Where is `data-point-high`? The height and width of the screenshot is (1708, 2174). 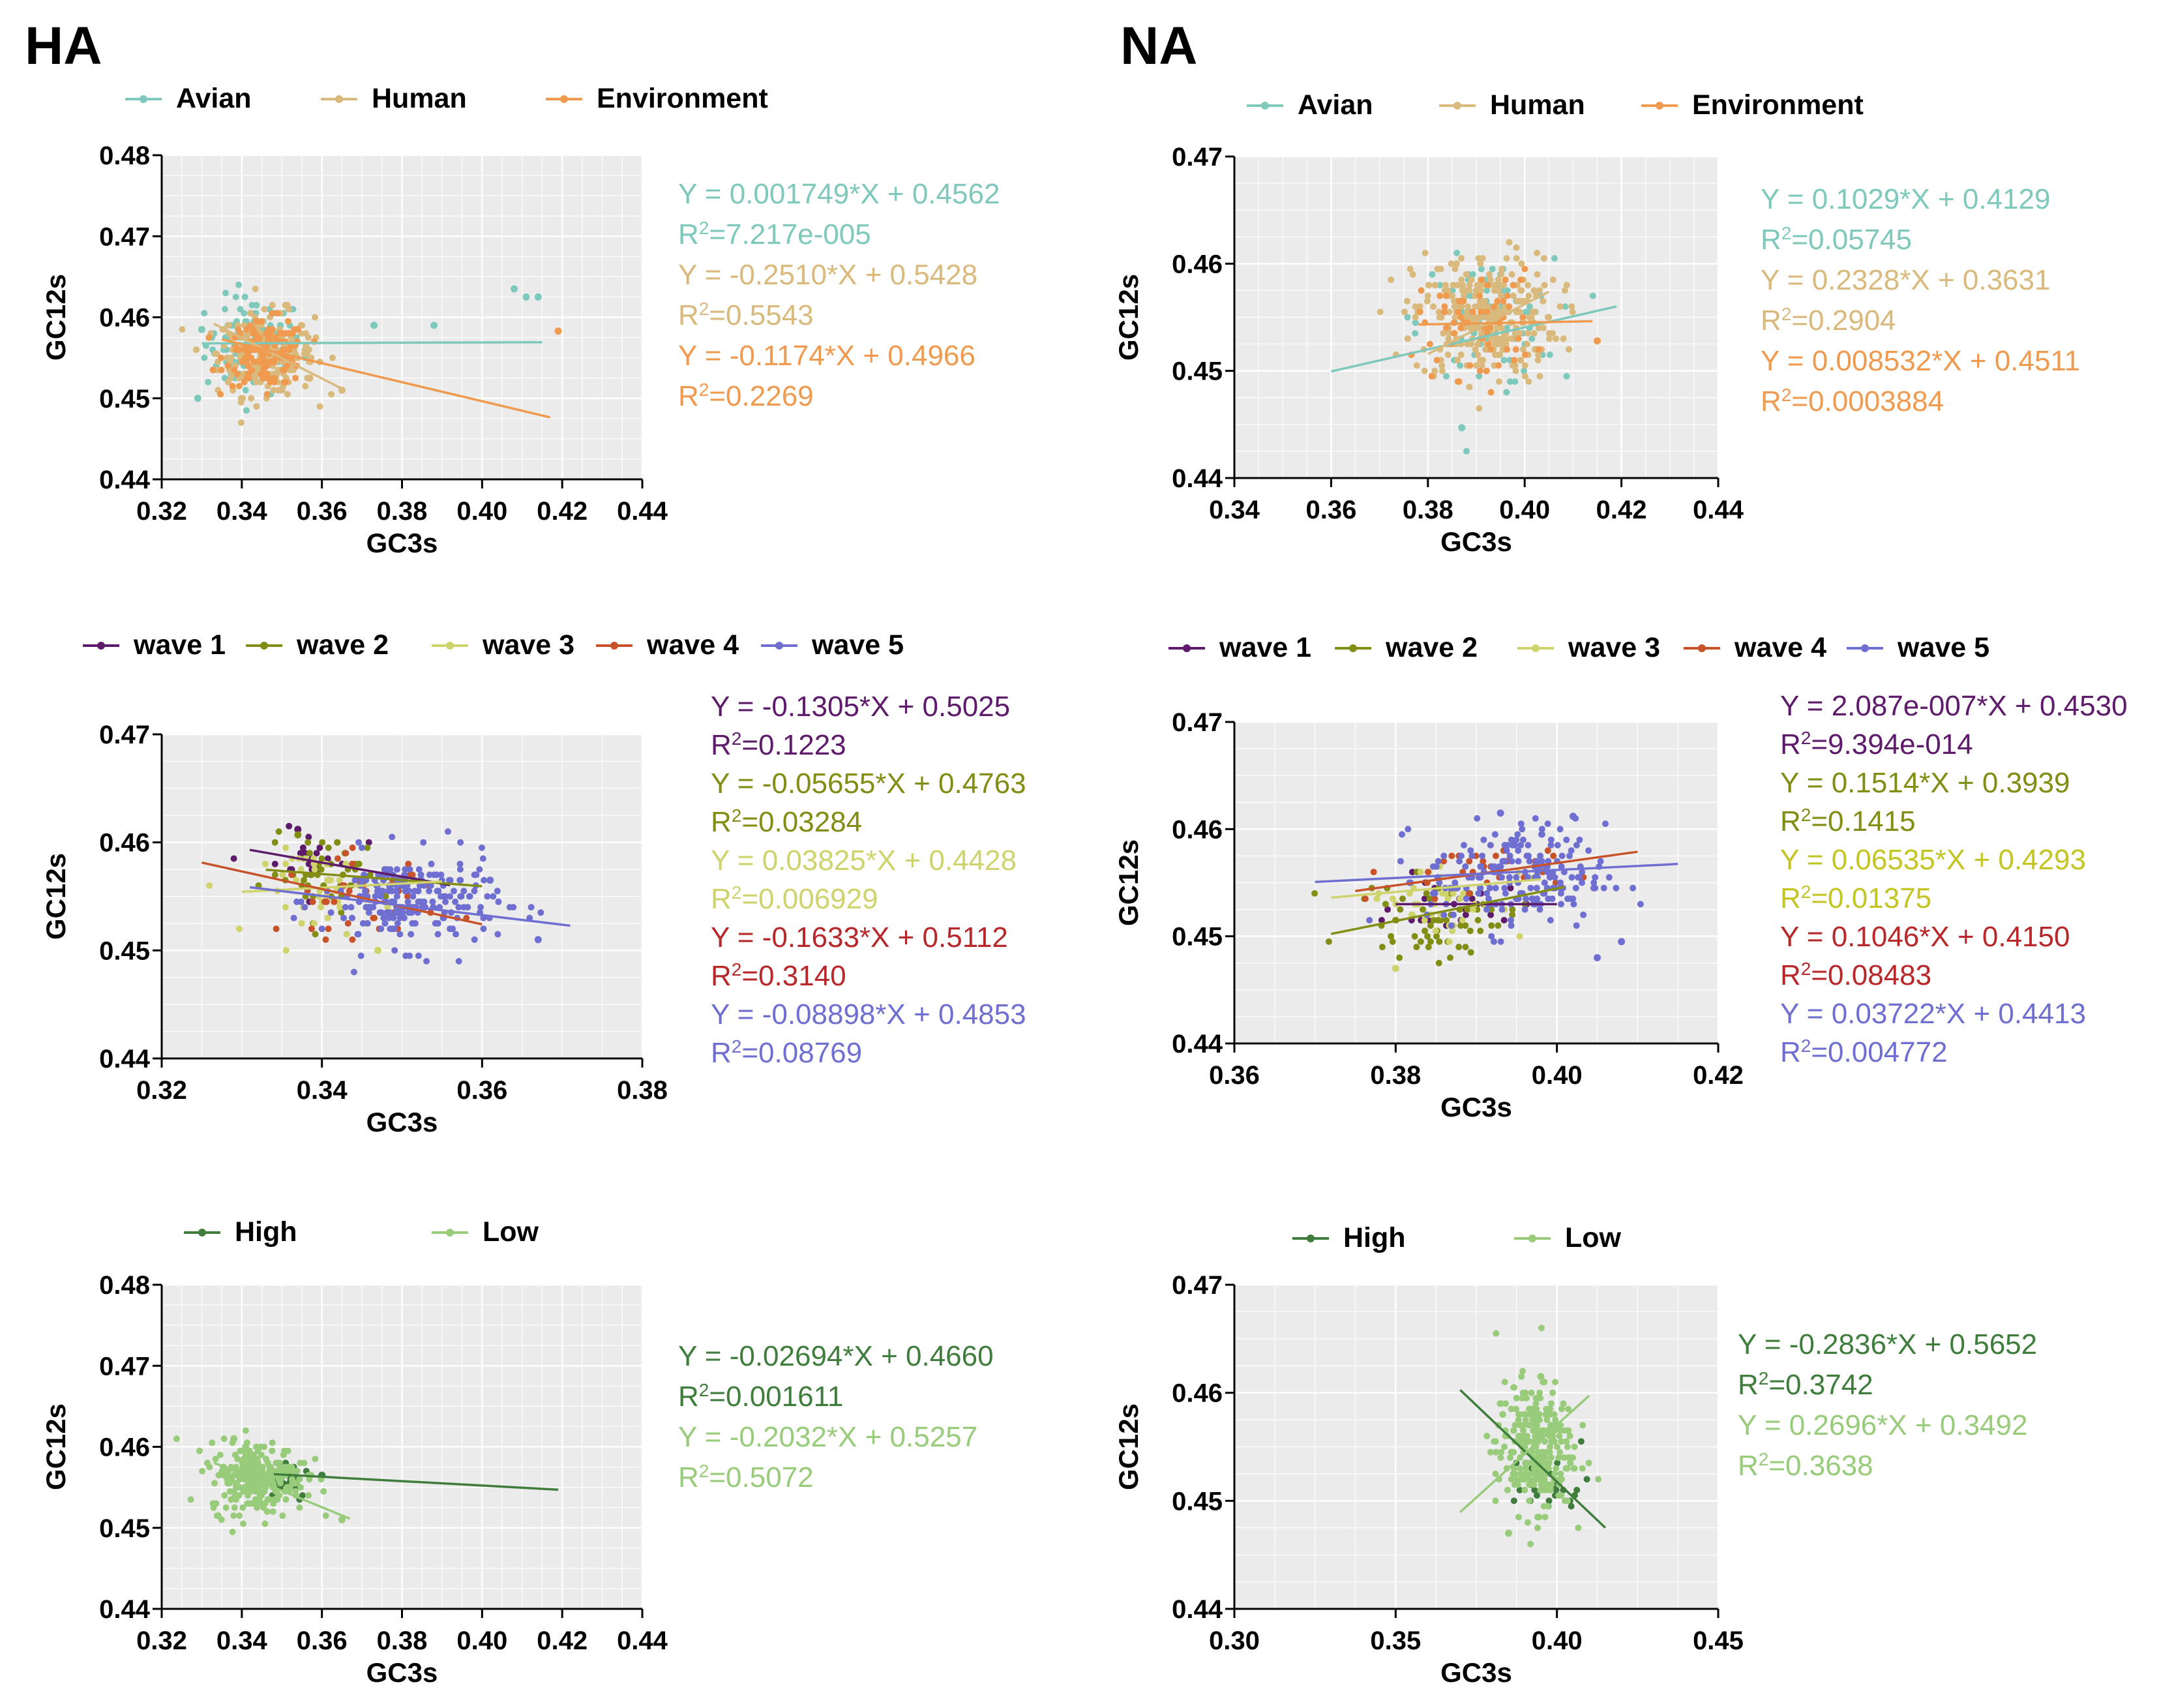
data-point-high is located at coordinates (1519, 1489).